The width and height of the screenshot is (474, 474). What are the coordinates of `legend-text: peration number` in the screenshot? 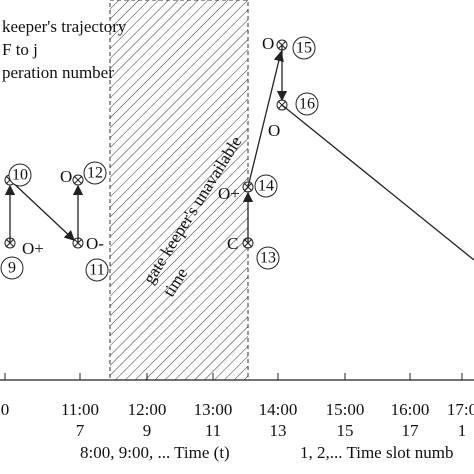 It's located at (58, 72).